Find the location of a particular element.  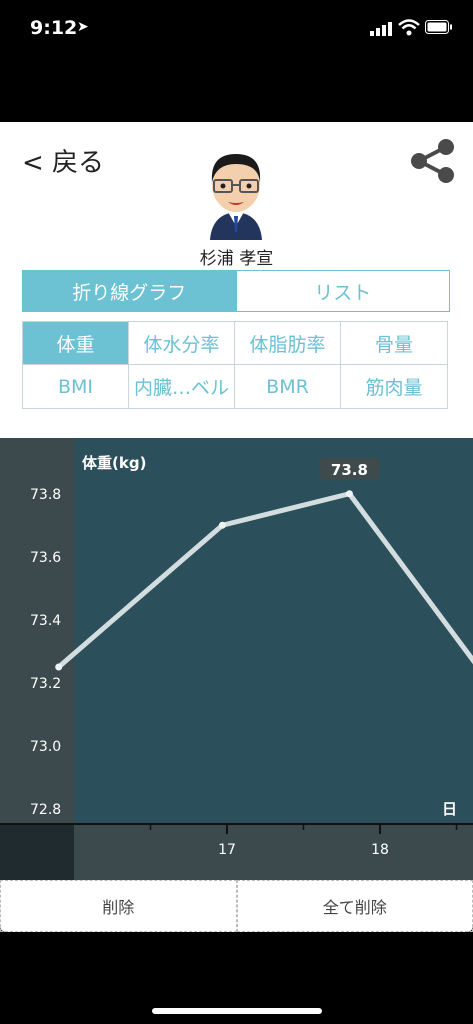

share-icon is located at coordinates (433, 161).